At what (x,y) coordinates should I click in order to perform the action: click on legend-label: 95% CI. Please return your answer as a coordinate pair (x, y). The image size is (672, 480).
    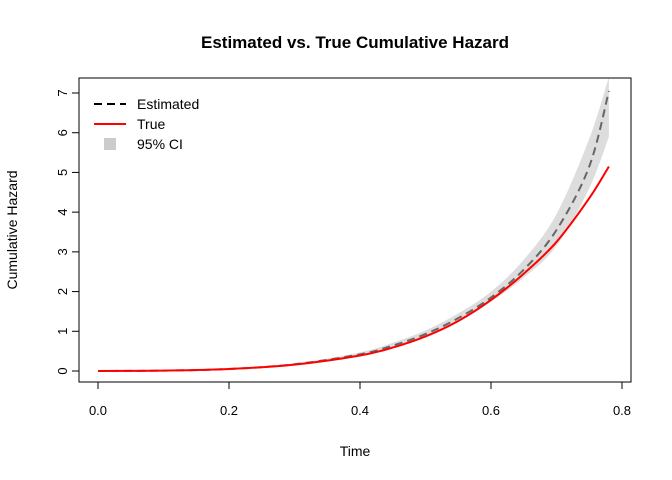
    Looking at the image, I should click on (160, 144).